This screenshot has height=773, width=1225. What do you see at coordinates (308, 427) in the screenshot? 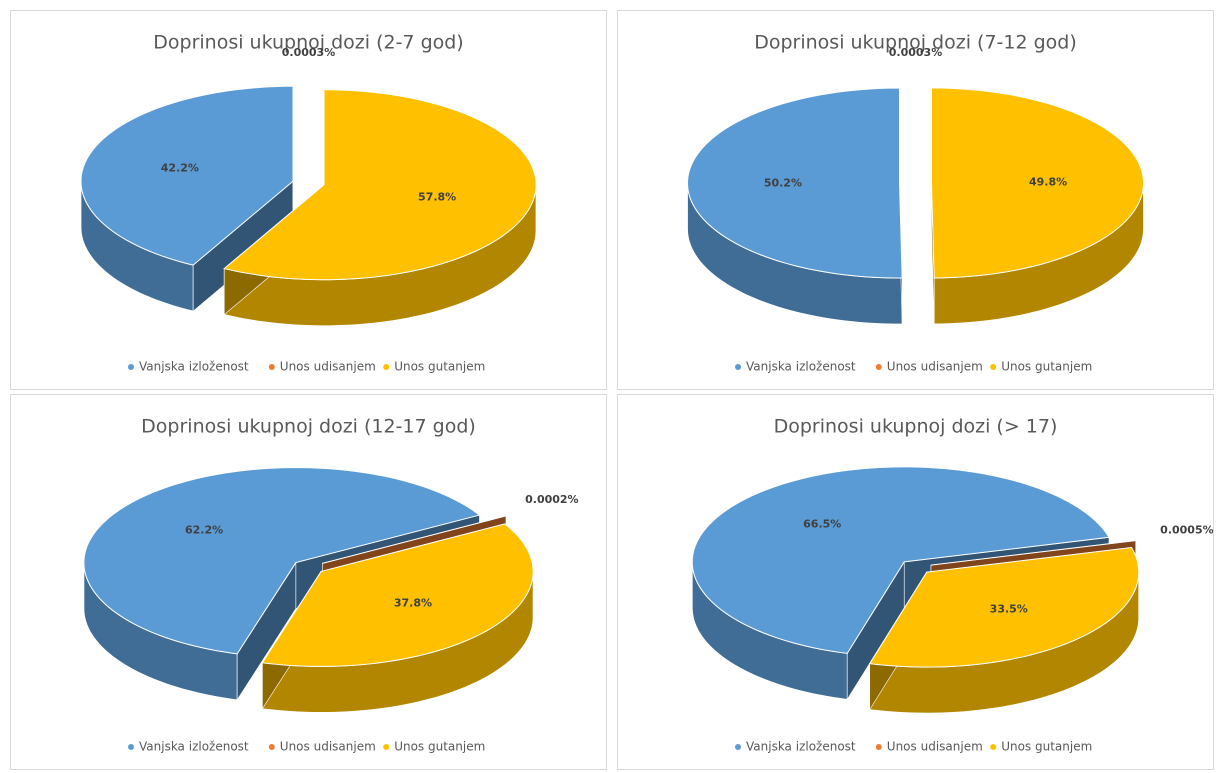
I see `chart-title: Doprinosi ukupnoj dozi (12-17 god)` at bounding box center [308, 427].